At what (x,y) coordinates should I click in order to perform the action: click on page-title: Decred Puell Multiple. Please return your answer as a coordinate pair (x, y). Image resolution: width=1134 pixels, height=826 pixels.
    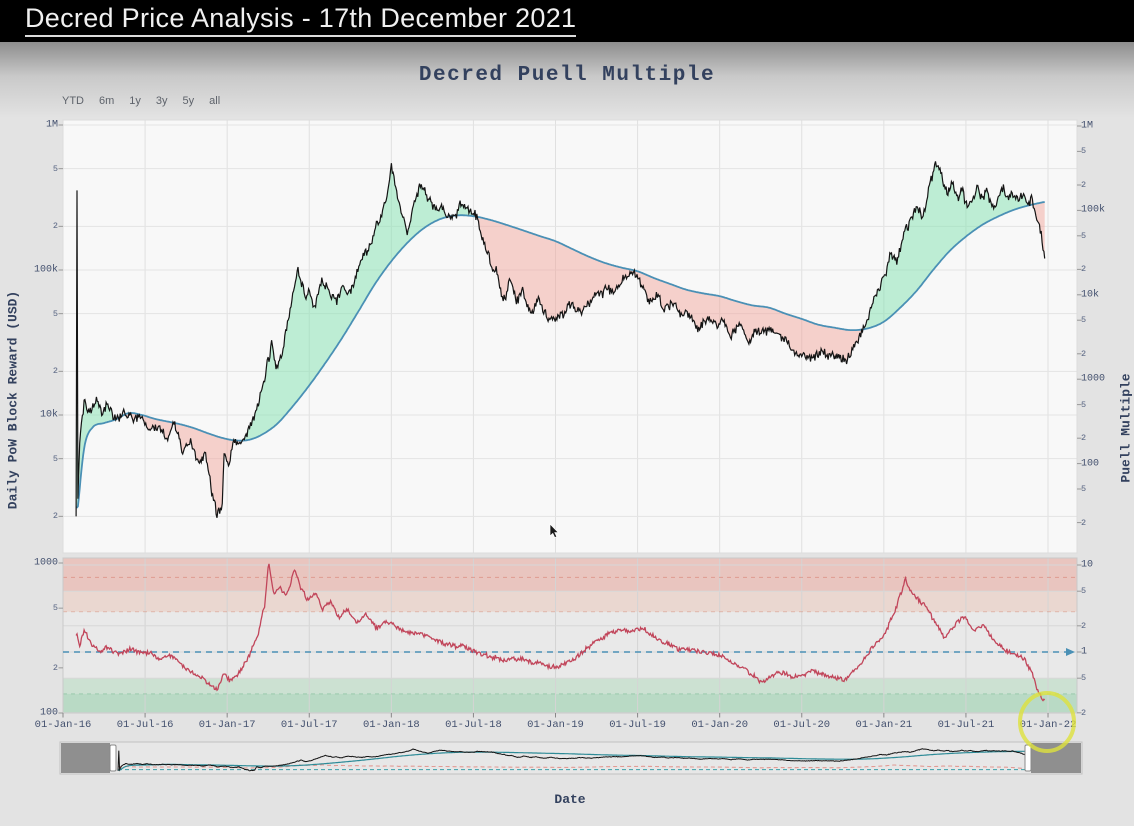
    Looking at the image, I should click on (567, 75).